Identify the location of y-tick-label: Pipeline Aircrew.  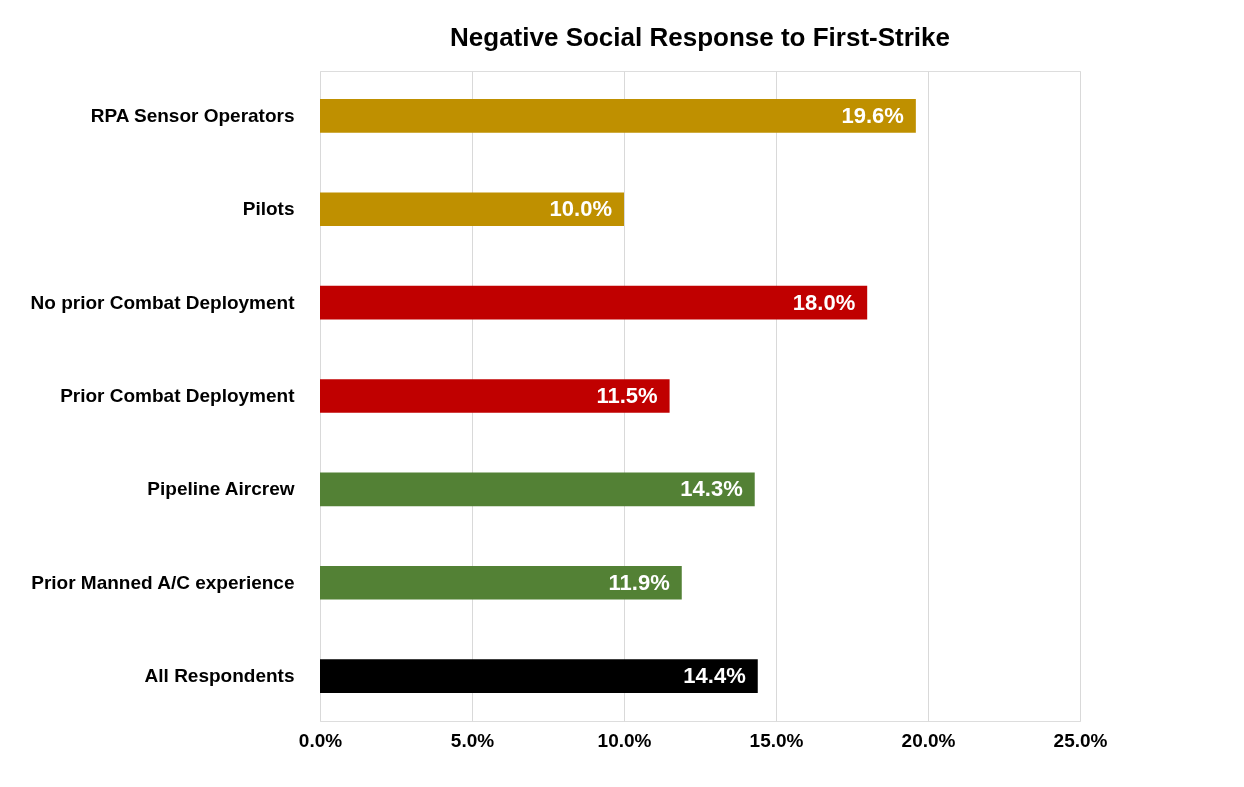
(221, 489).